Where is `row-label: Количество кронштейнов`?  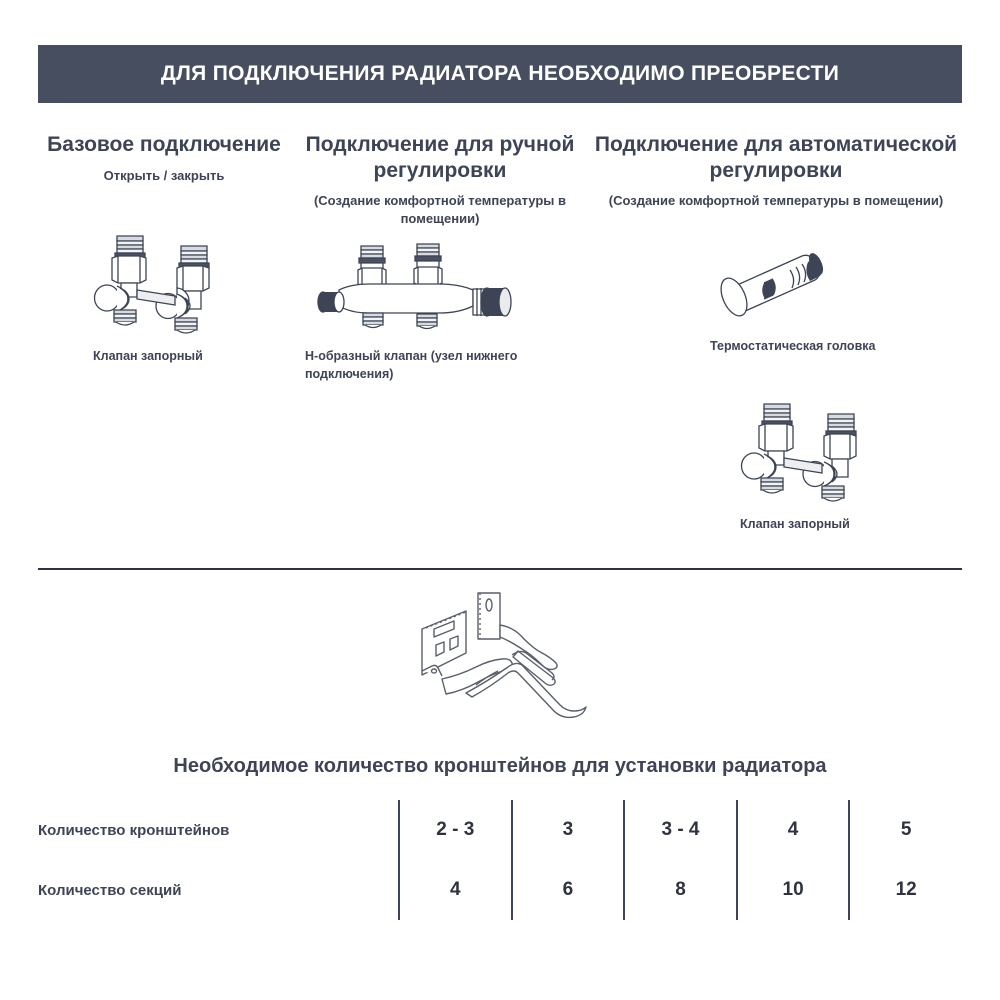
row-label: Количество кронштейнов is located at coordinates (134, 830).